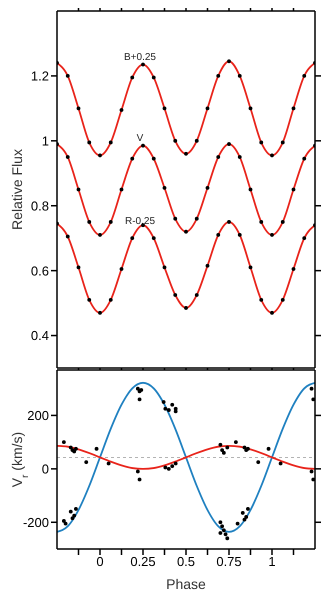 The width and height of the screenshot is (335, 600). What do you see at coordinates (39, 76) in the screenshot?
I see `y-tick-label: 1.2` at bounding box center [39, 76].